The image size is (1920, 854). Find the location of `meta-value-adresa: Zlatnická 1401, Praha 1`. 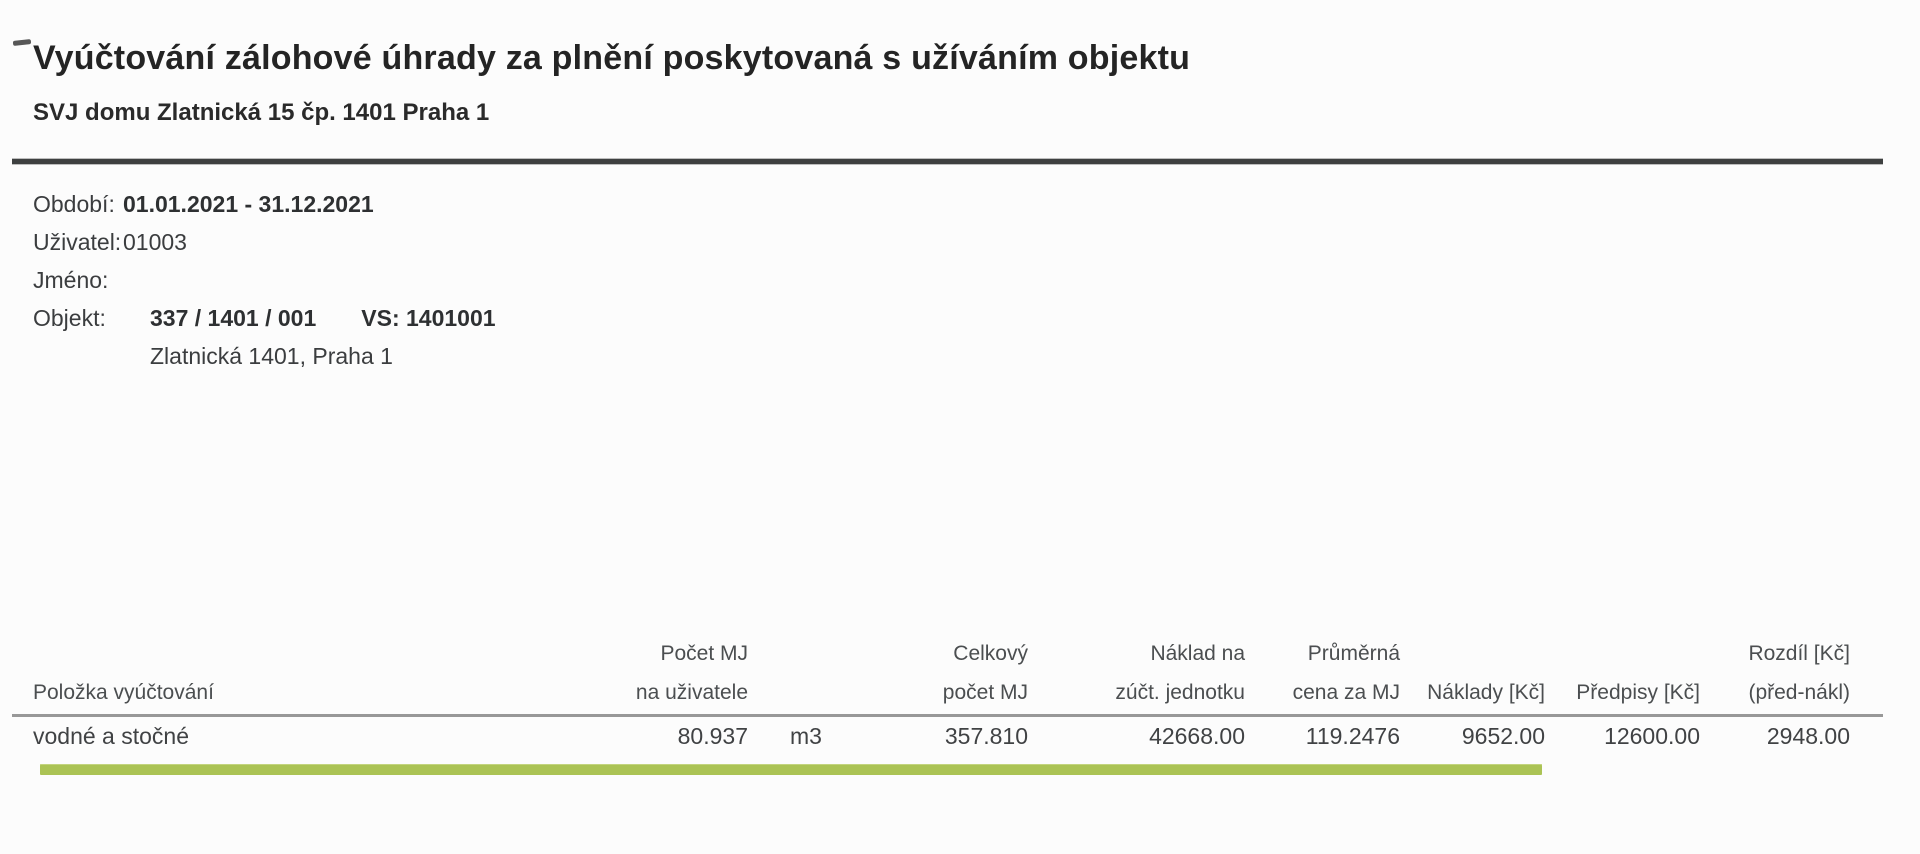

meta-value-adresa: Zlatnická 1401, Praha 1 is located at coordinates (271, 356).